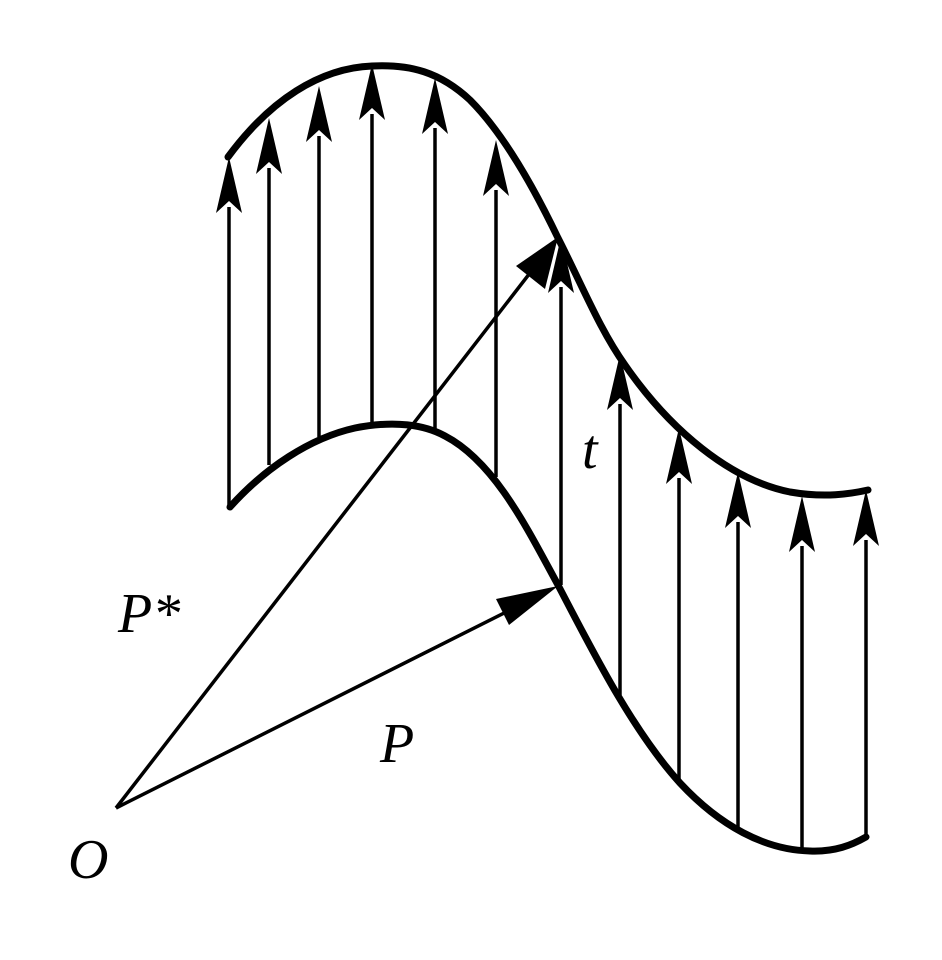 The image size is (942, 960). What do you see at coordinates (561, 265) in the screenshot?
I see `ruling-arrow-7-arrowhead` at bounding box center [561, 265].